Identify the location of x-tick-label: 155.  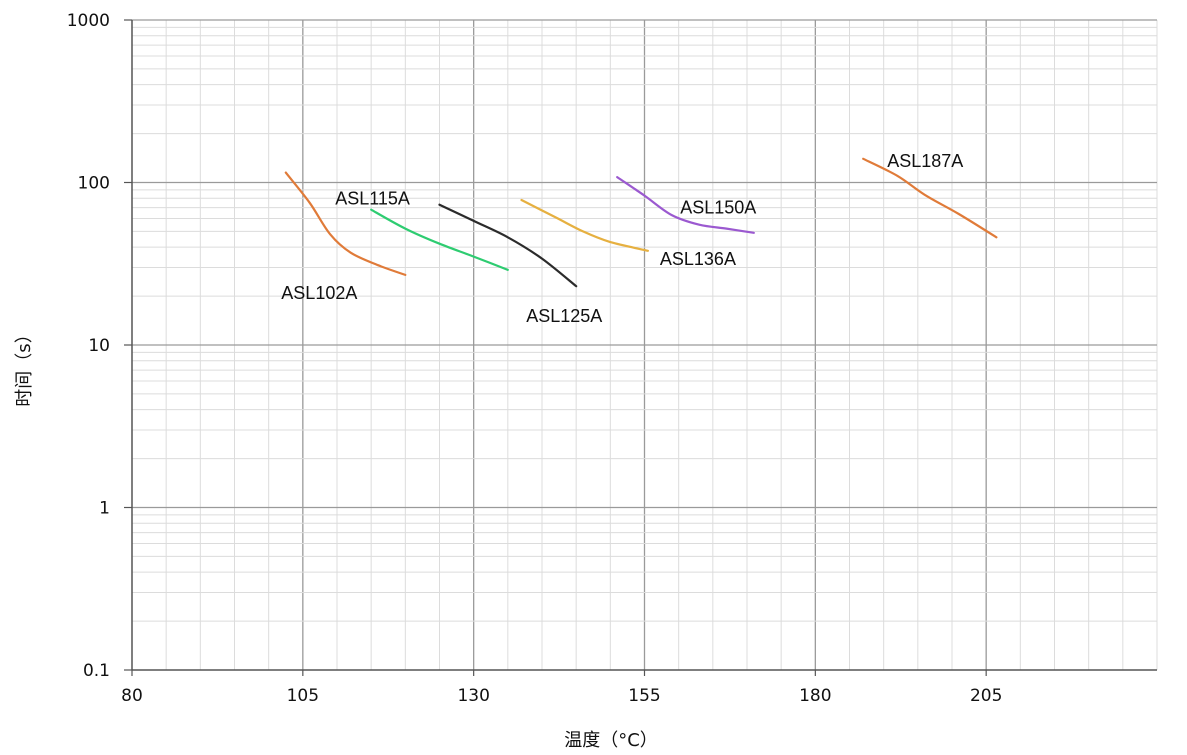
(644, 696).